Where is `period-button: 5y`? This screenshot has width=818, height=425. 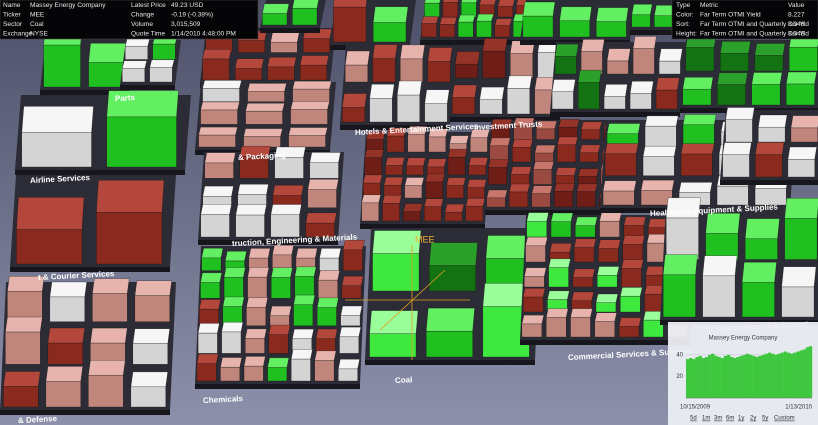
period-button: 5y is located at coordinates (765, 419).